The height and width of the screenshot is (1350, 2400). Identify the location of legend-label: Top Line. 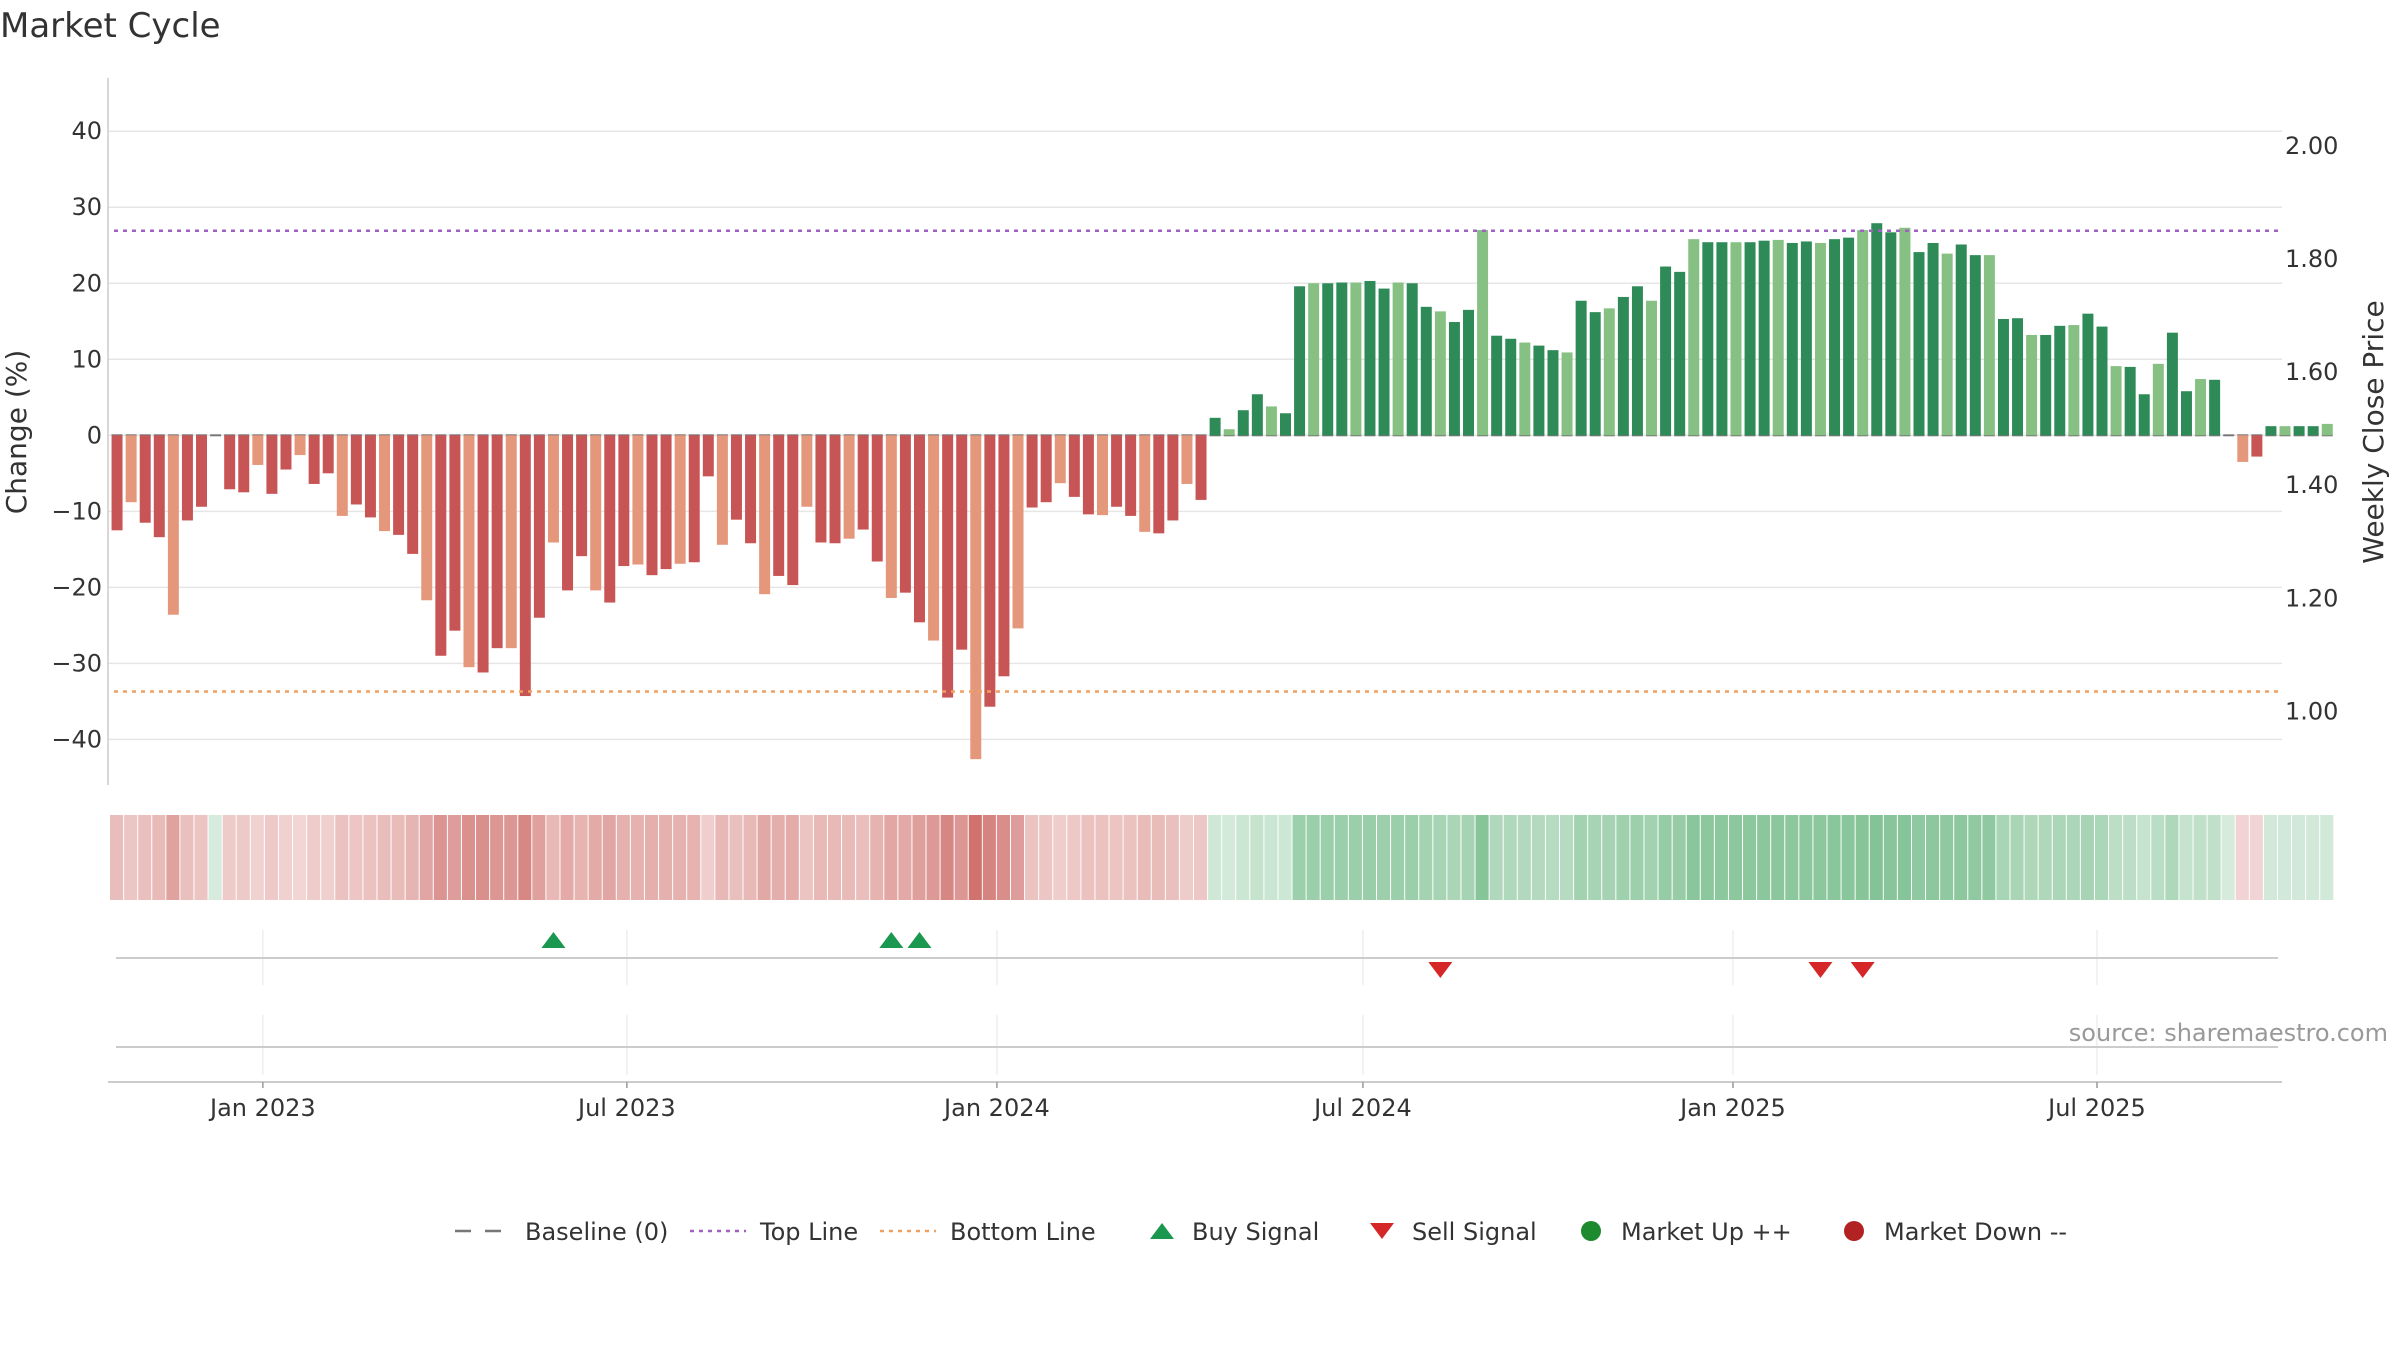
(808, 1232).